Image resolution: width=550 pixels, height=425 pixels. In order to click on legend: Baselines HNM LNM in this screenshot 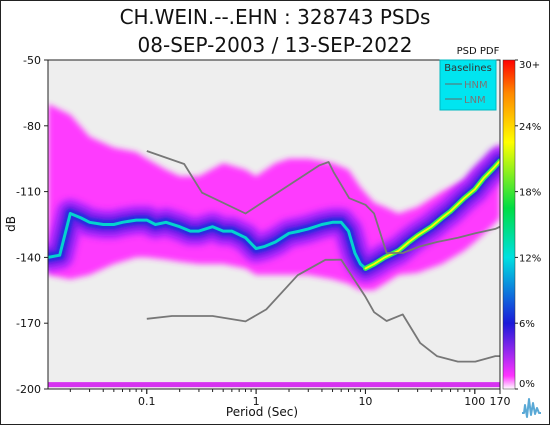, I will do `click(468, 85)`.